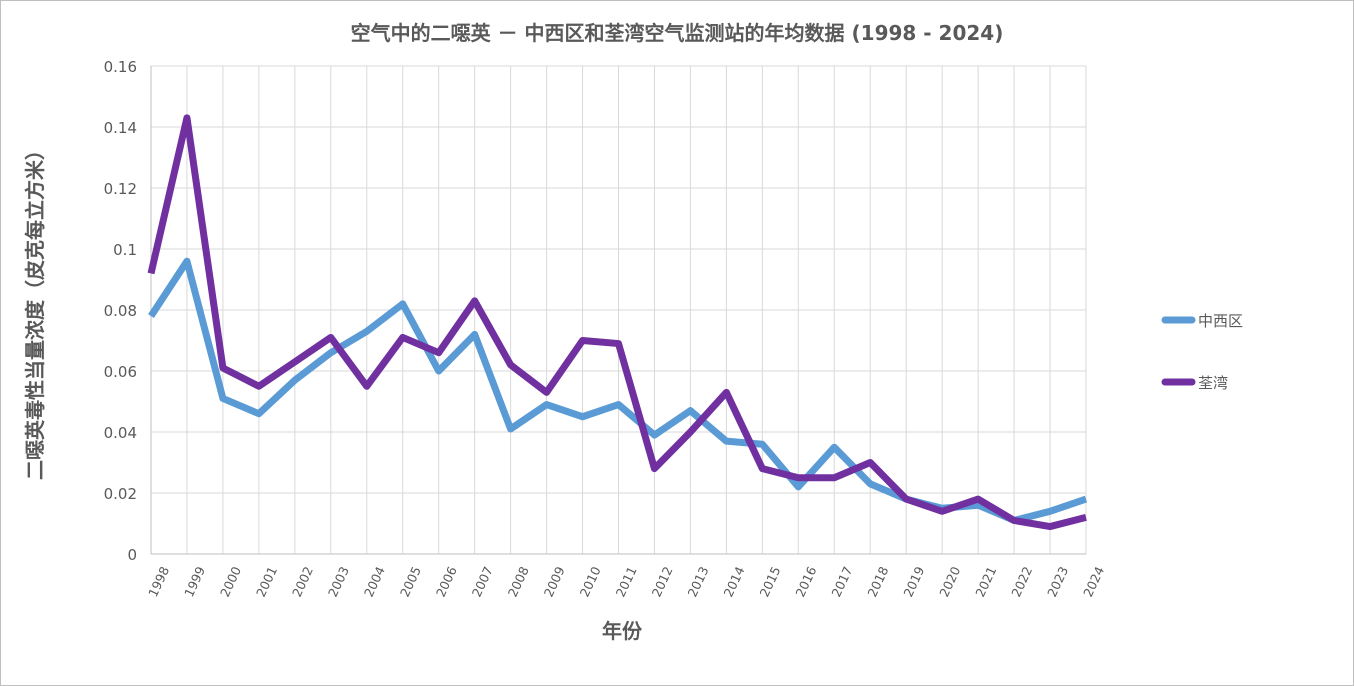  What do you see at coordinates (698, 581) in the screenshot?
I see `x-tick-label: 2013` at bounding box center [698, 581].